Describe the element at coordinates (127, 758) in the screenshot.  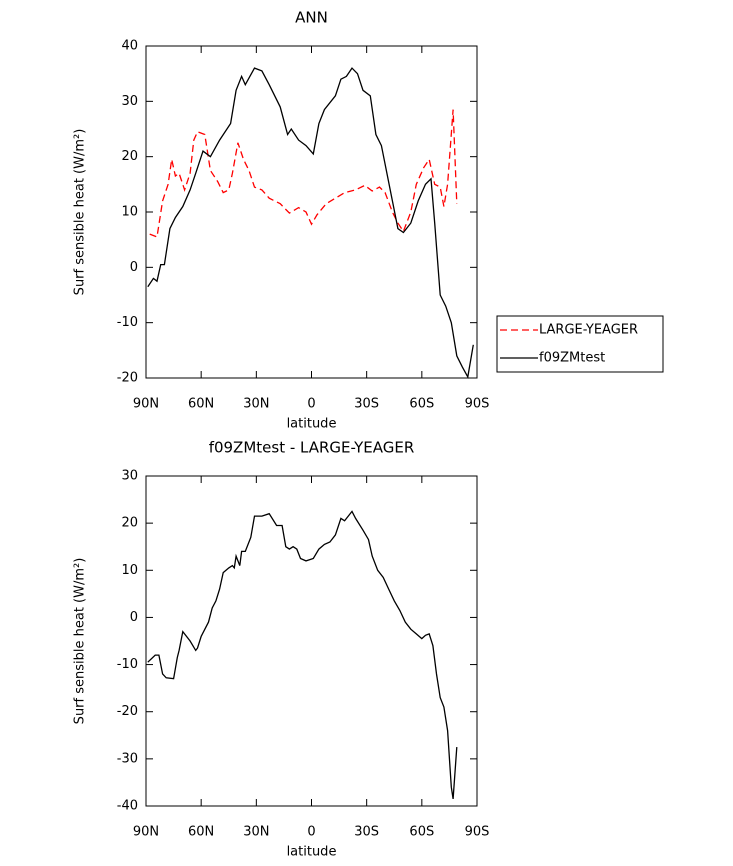
I see `y-tick-label: -30` at that location.